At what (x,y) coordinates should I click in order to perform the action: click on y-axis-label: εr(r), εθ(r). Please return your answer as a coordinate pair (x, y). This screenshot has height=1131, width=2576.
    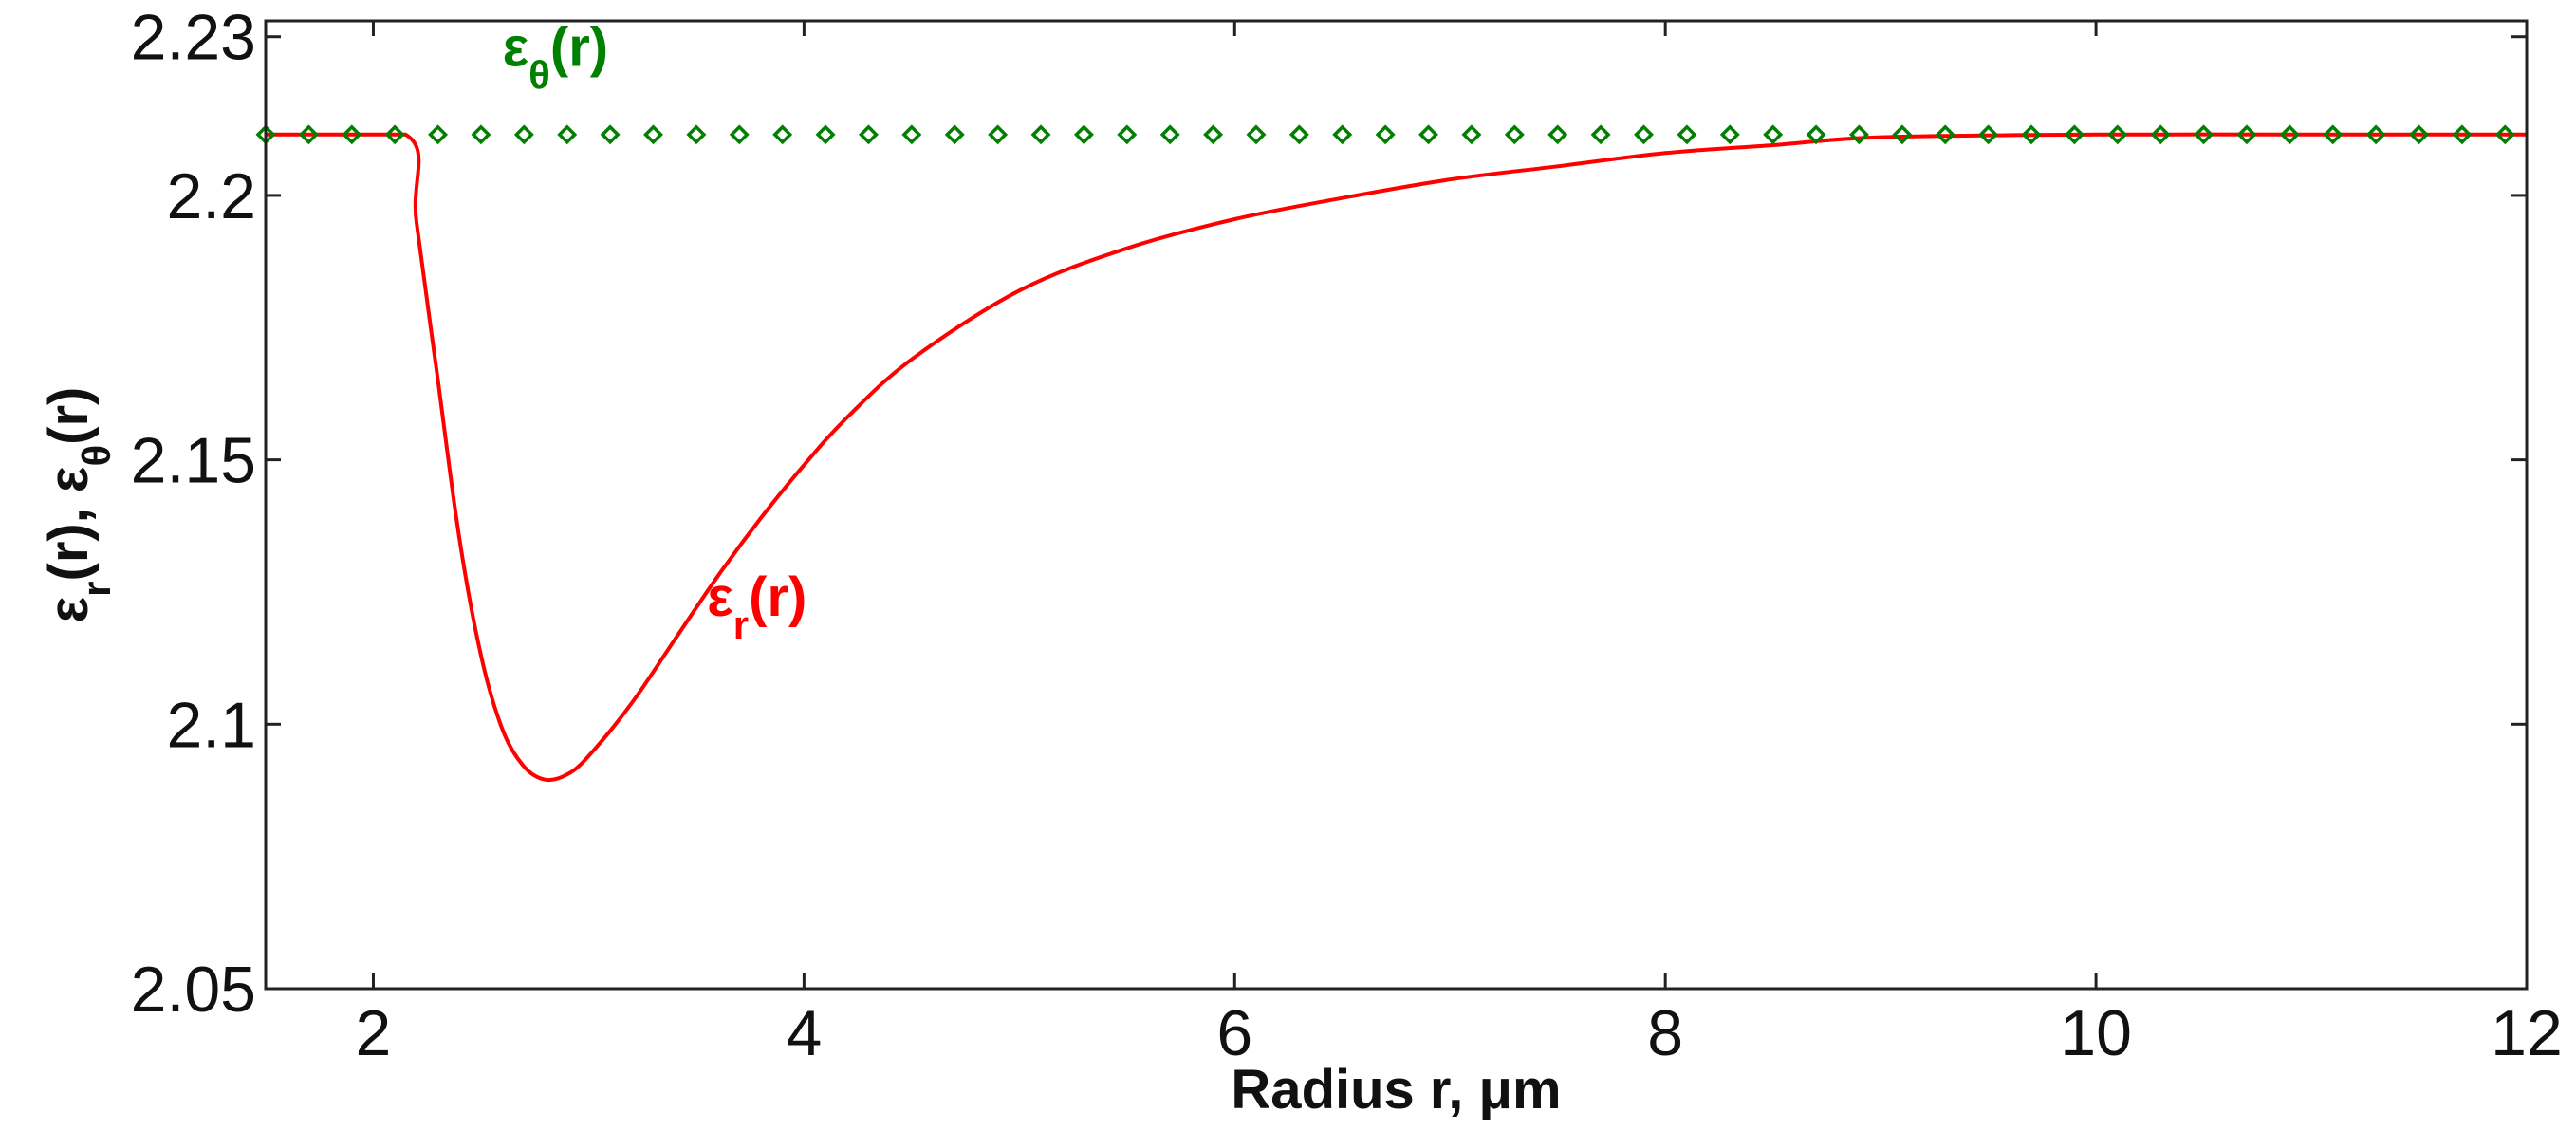
    Looking at the image, I should click on (78, 505).